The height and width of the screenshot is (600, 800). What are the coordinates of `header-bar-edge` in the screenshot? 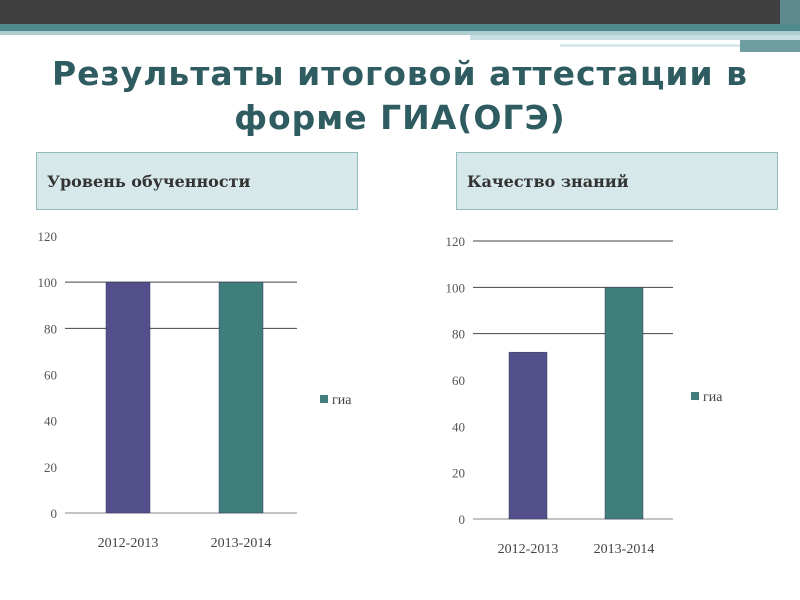 It's located at (790, 12).